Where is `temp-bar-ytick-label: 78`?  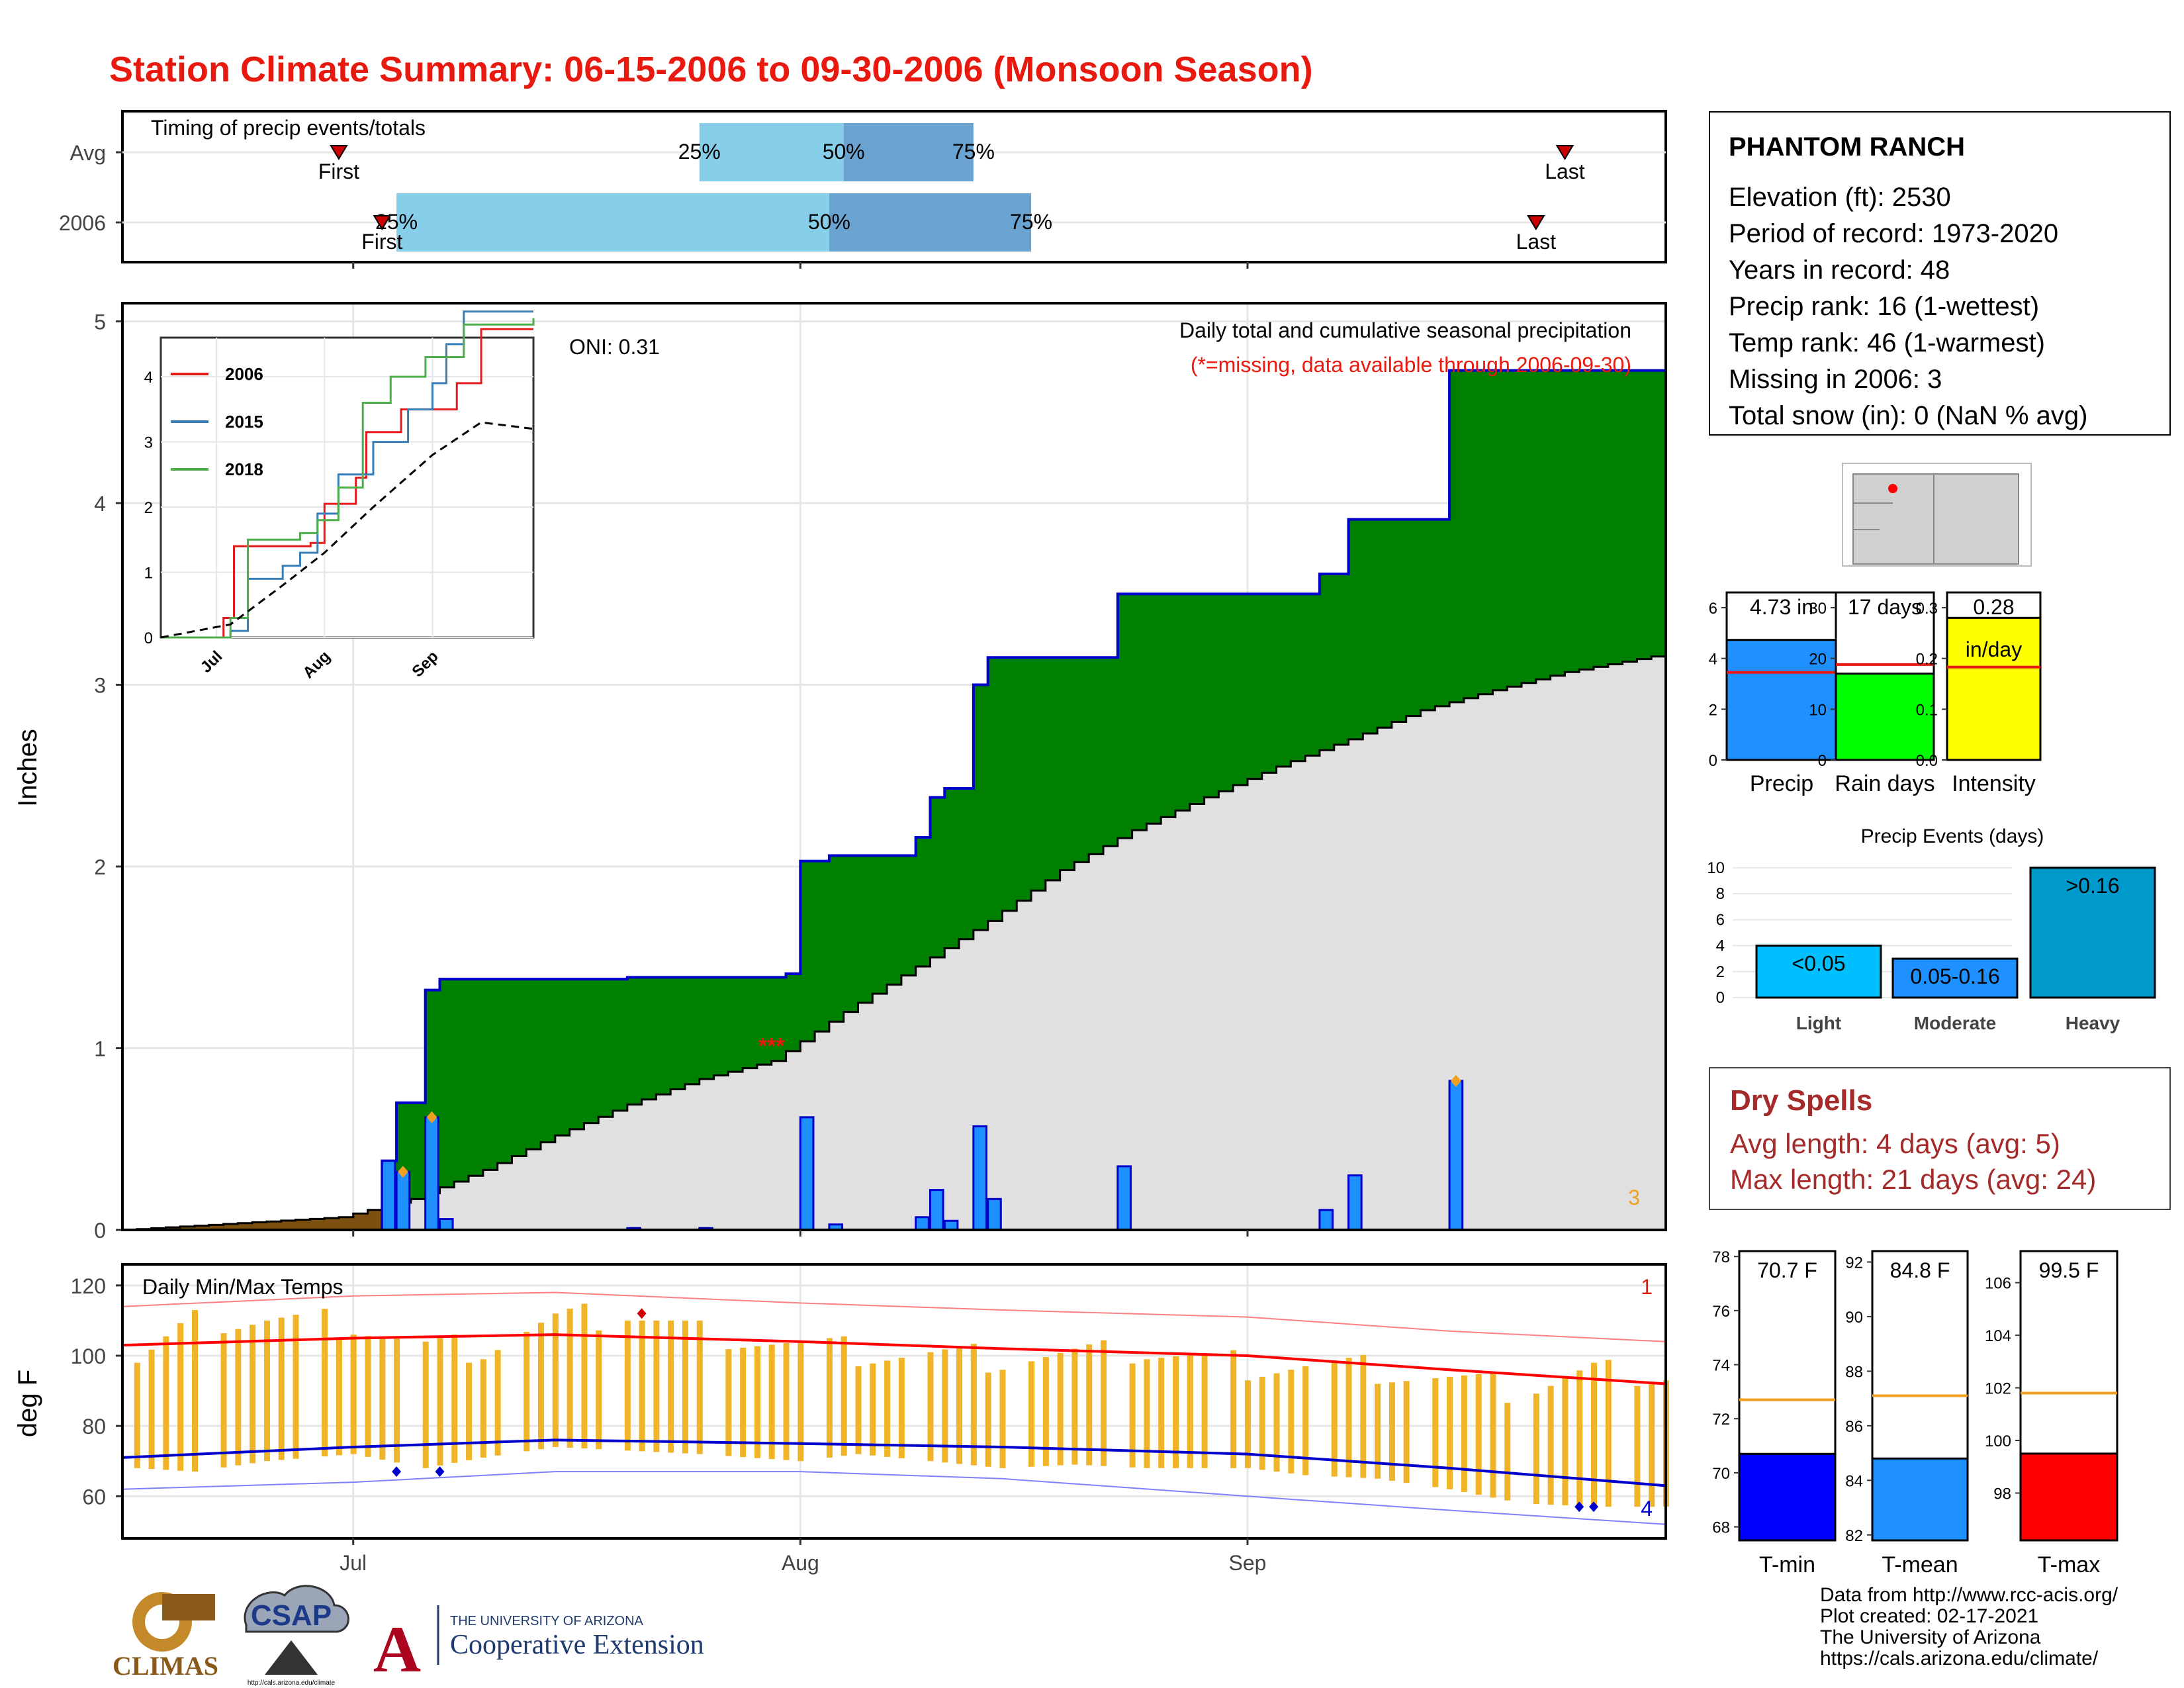 temp-bar-ytick-label: 78 is located at coordinates (1721, 1257).